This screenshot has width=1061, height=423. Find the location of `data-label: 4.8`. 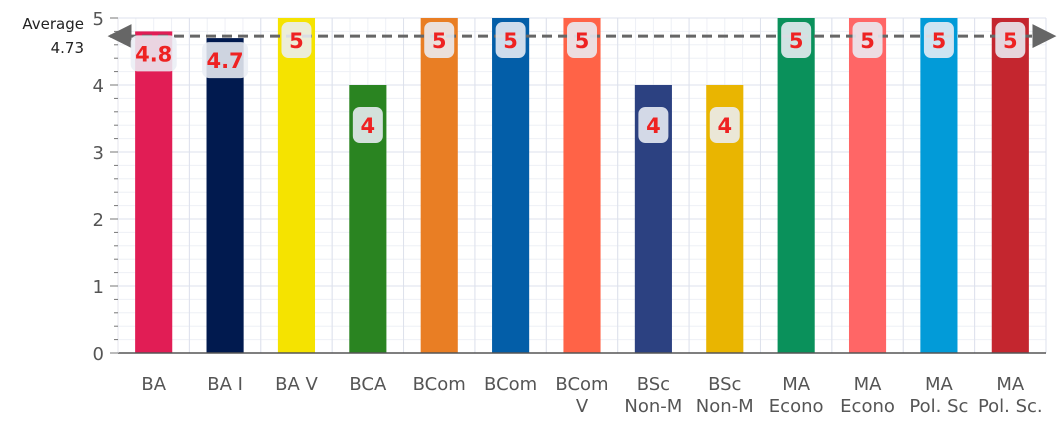

data-label: 4.8 is located at coordinates (153, 54).